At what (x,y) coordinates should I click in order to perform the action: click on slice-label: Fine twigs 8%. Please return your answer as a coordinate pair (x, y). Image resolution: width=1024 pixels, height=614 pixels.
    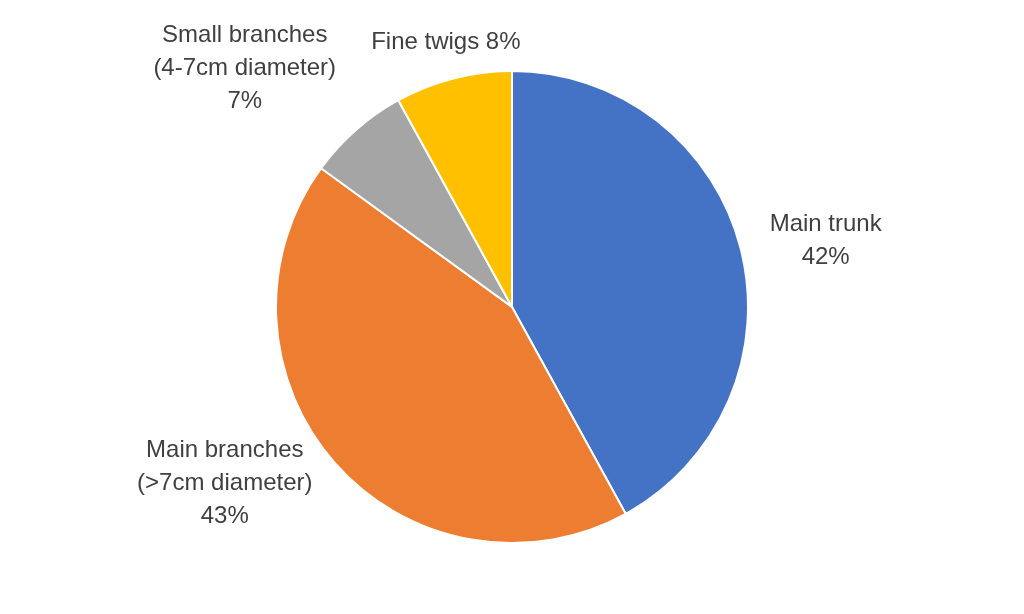
    Looking at the image, I should click on (446, 41).